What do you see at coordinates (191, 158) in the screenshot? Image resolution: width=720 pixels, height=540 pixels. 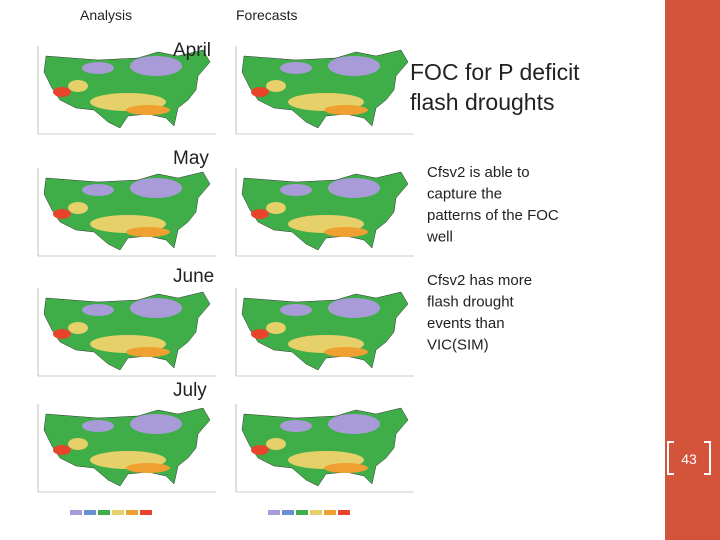 I see `month-label: May` at bounding box center [191, 158].